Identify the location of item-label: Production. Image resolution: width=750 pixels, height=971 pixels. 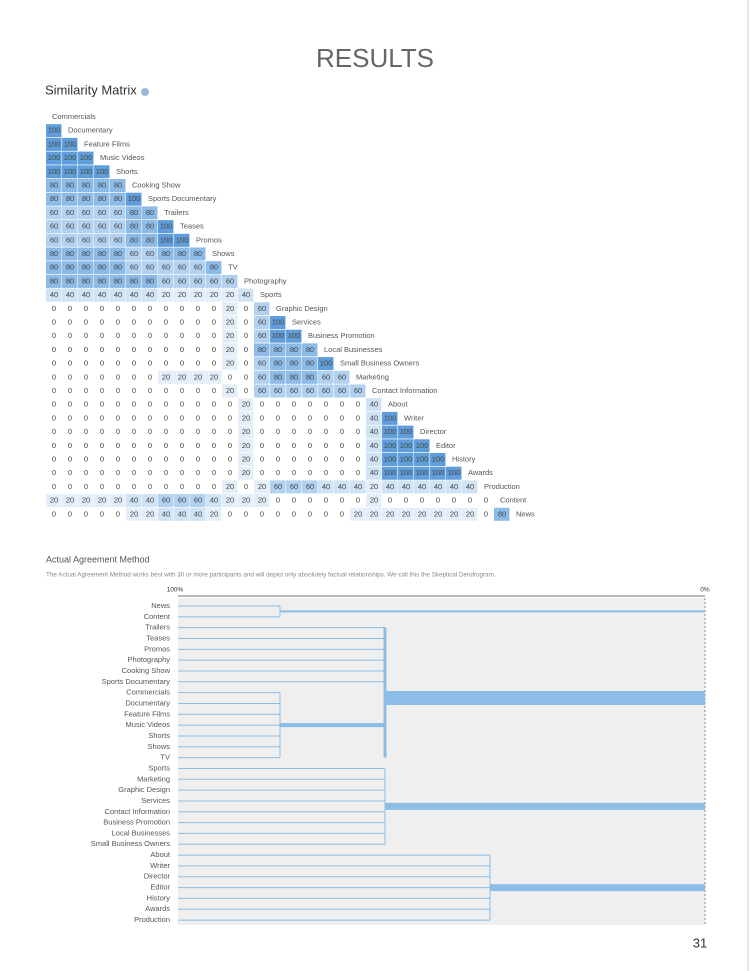
(502, 486).